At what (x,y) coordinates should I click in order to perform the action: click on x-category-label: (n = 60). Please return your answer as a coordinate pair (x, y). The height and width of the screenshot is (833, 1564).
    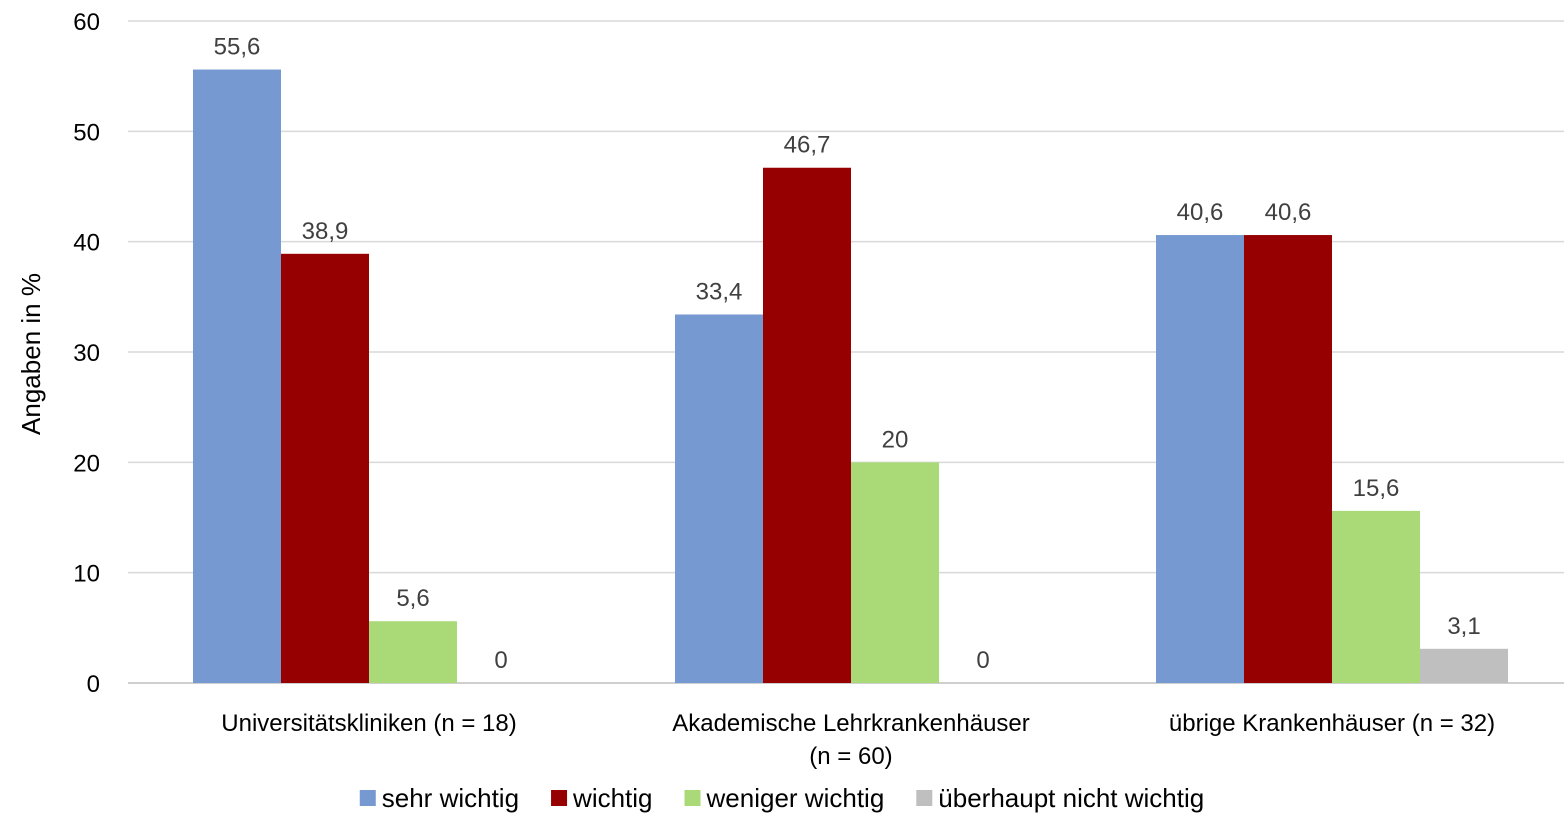
    Looking at the image, I should click on (850, 756).